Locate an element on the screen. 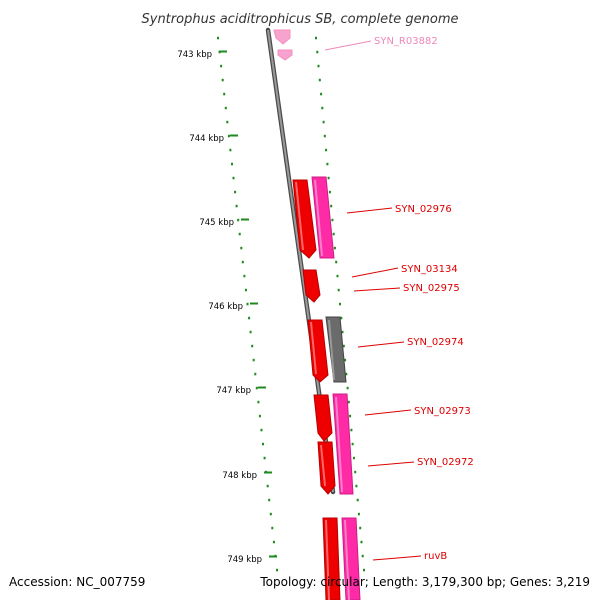 The height and width of the screenshot is (600, 600). tick-label-743: 743 kbp is located at coordinates (194, 55).